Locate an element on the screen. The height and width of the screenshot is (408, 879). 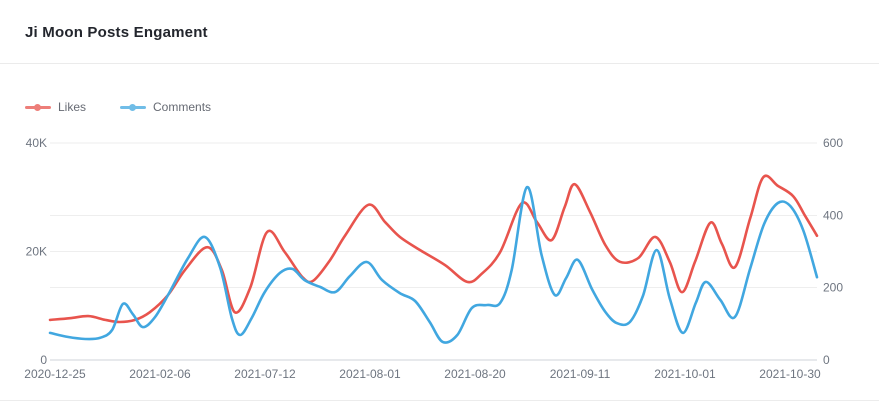
likes-line-icon is located at coordinates (38, 107).